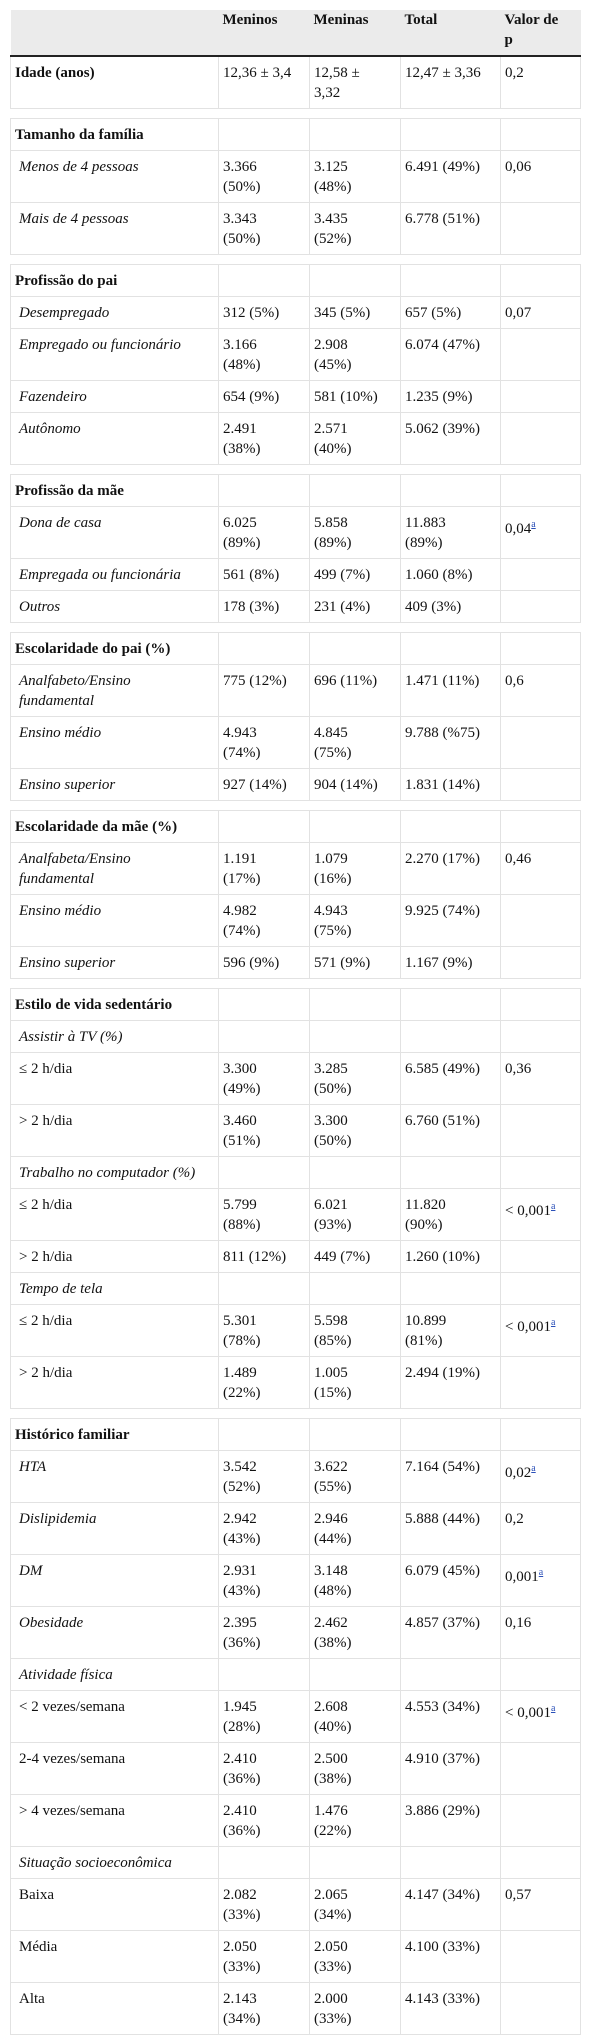  I want to click on value-cell: 2.143 (34%), so click(264, 2008).